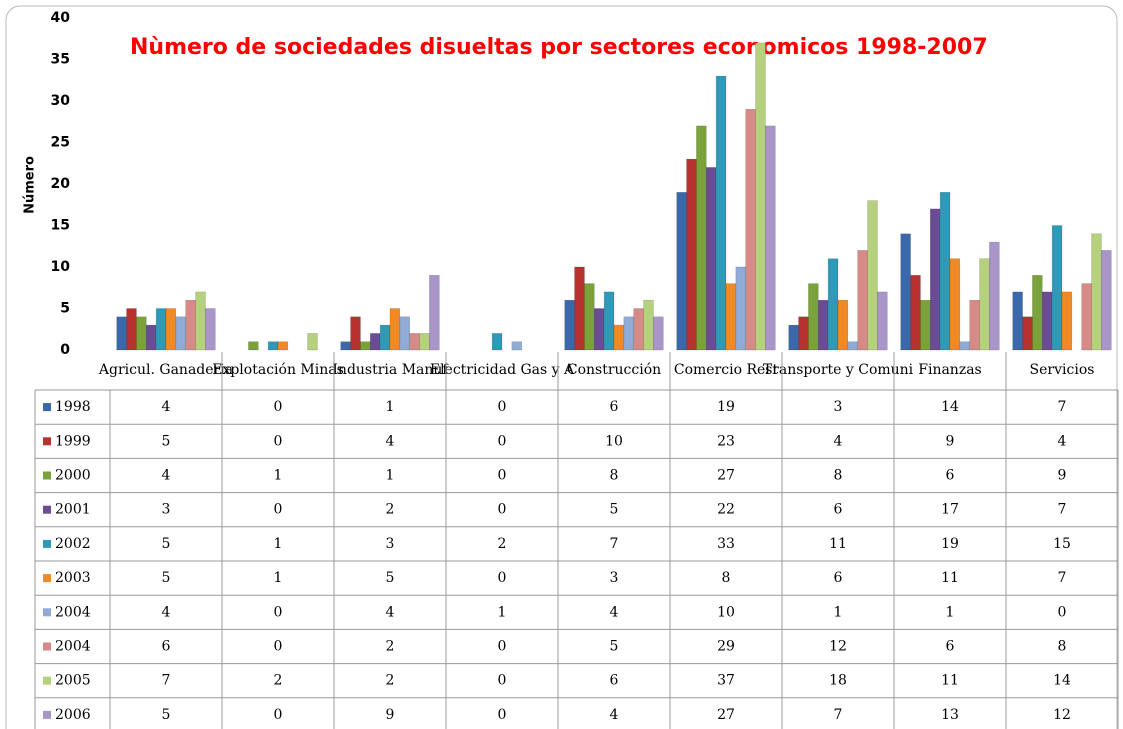  I want to click on table-cell: 22, so click(726, 510).